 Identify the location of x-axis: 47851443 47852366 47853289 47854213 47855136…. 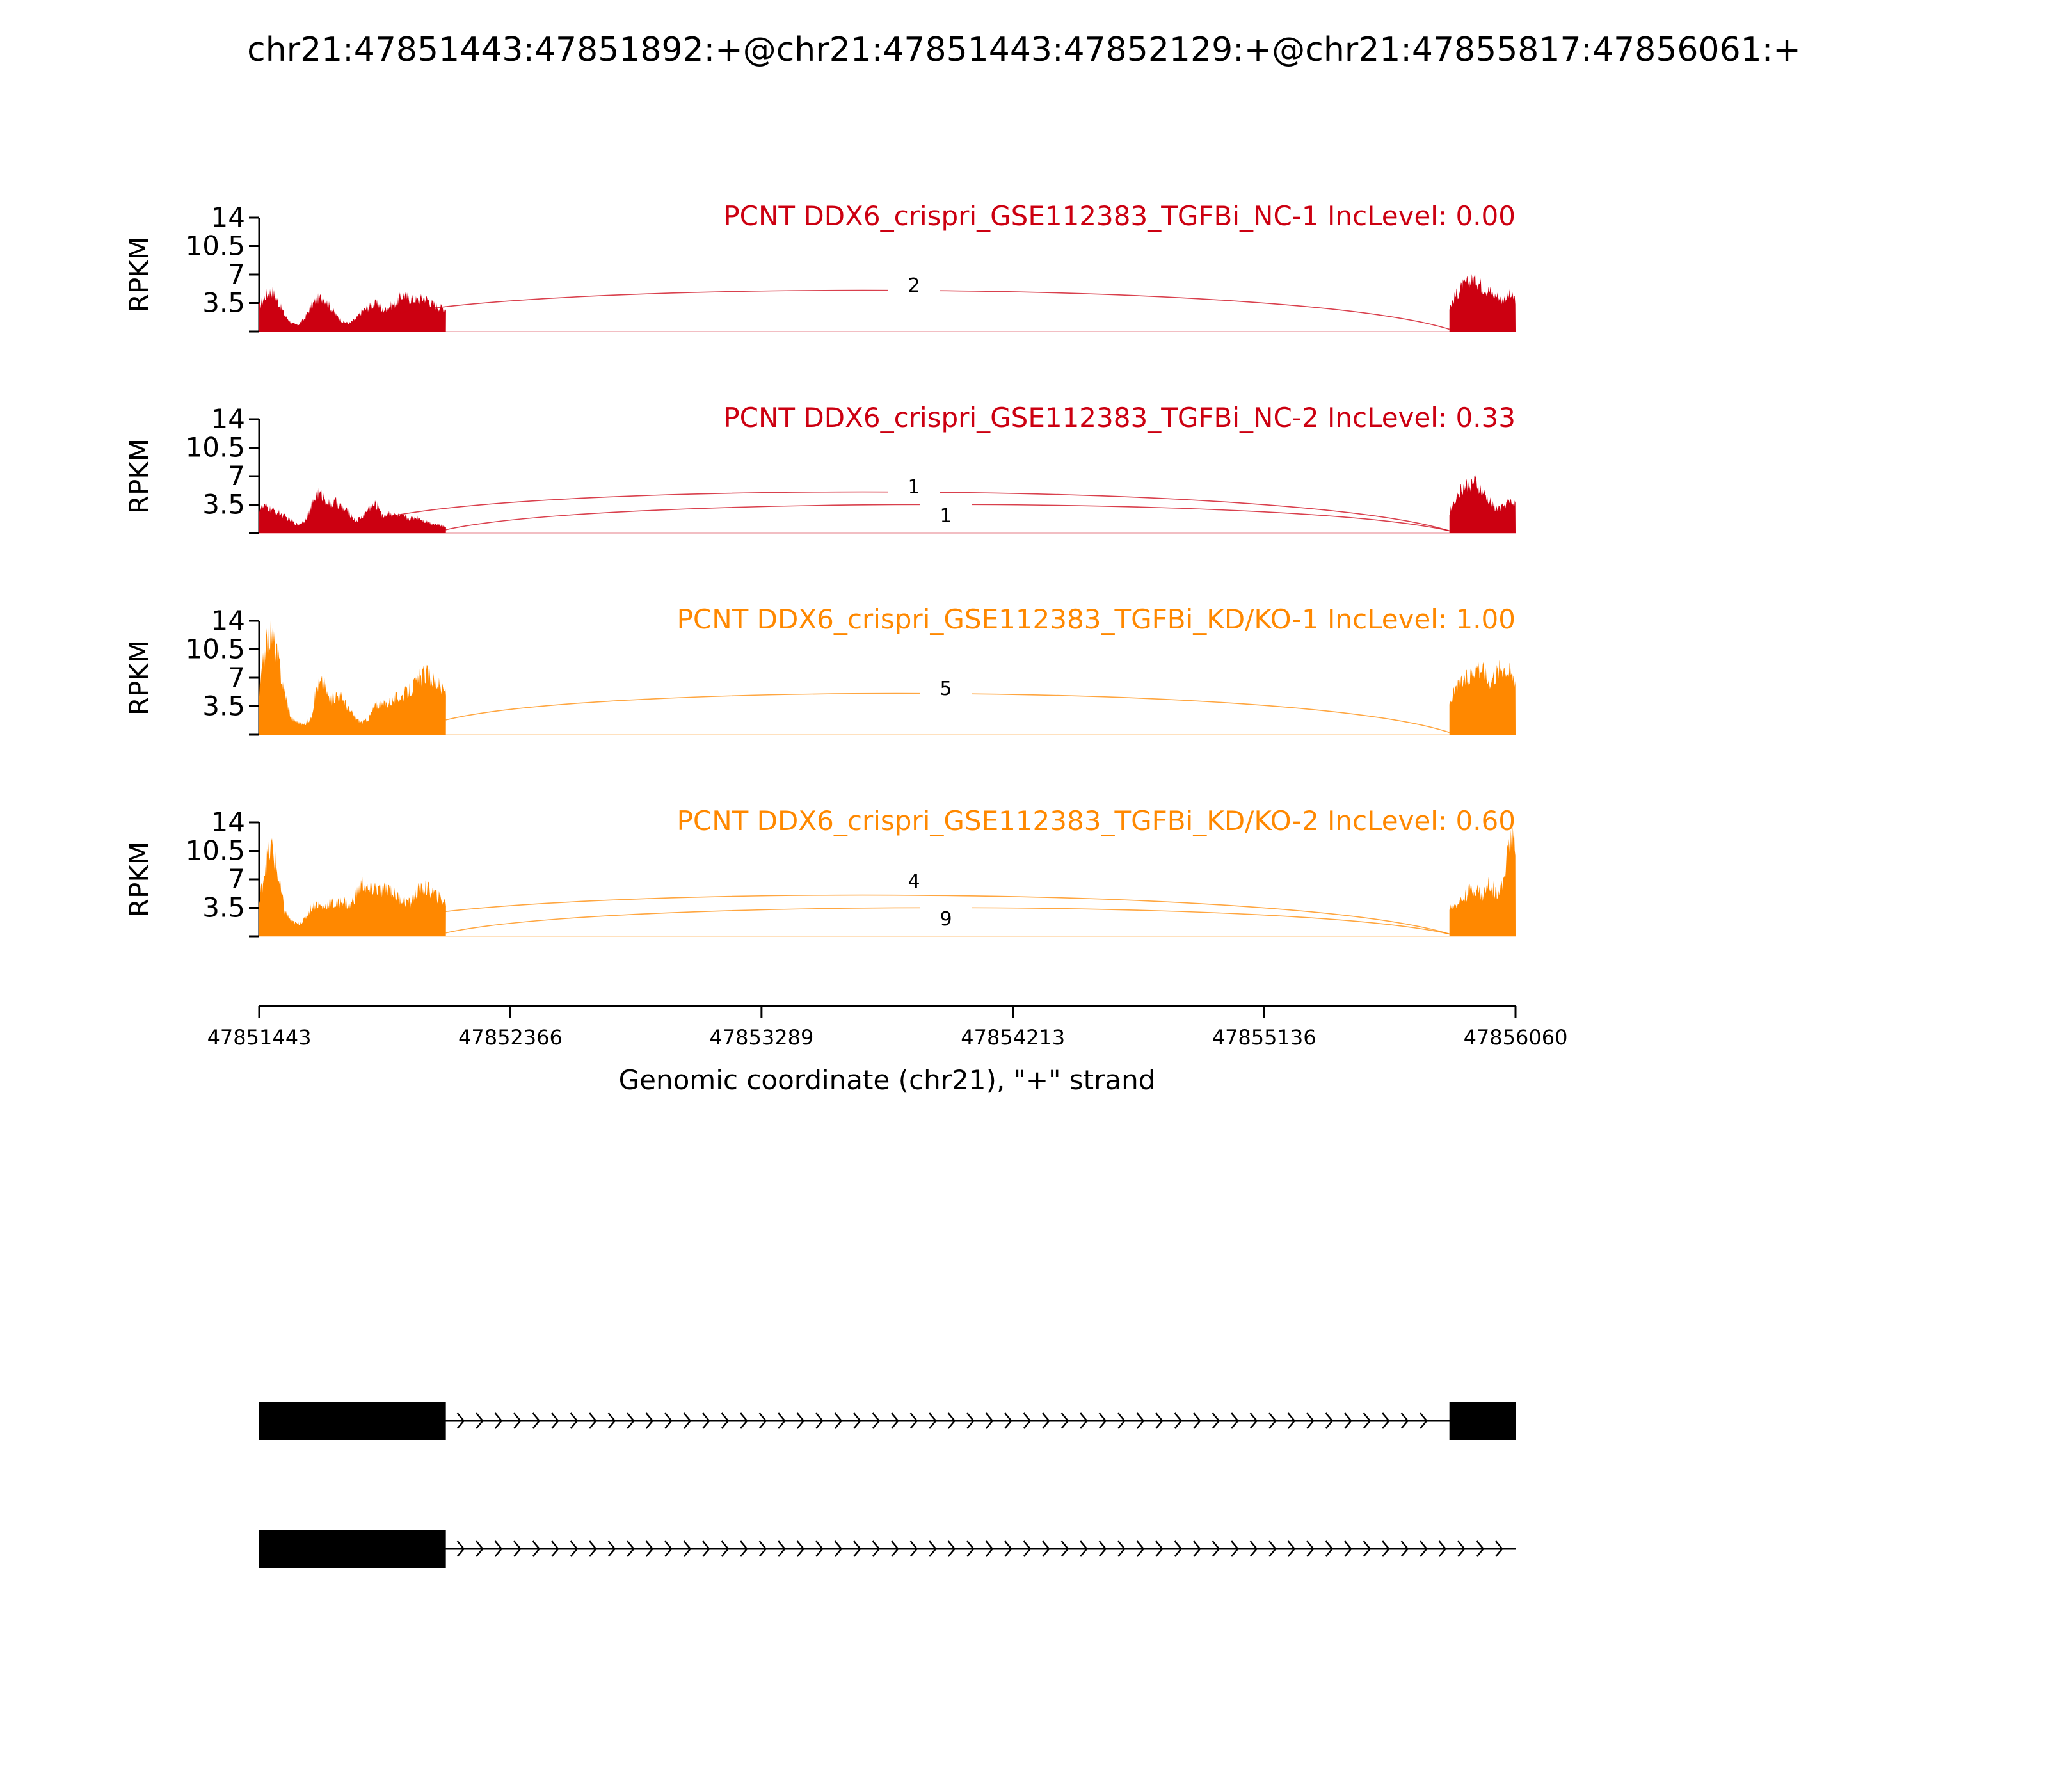
(887, 1027).